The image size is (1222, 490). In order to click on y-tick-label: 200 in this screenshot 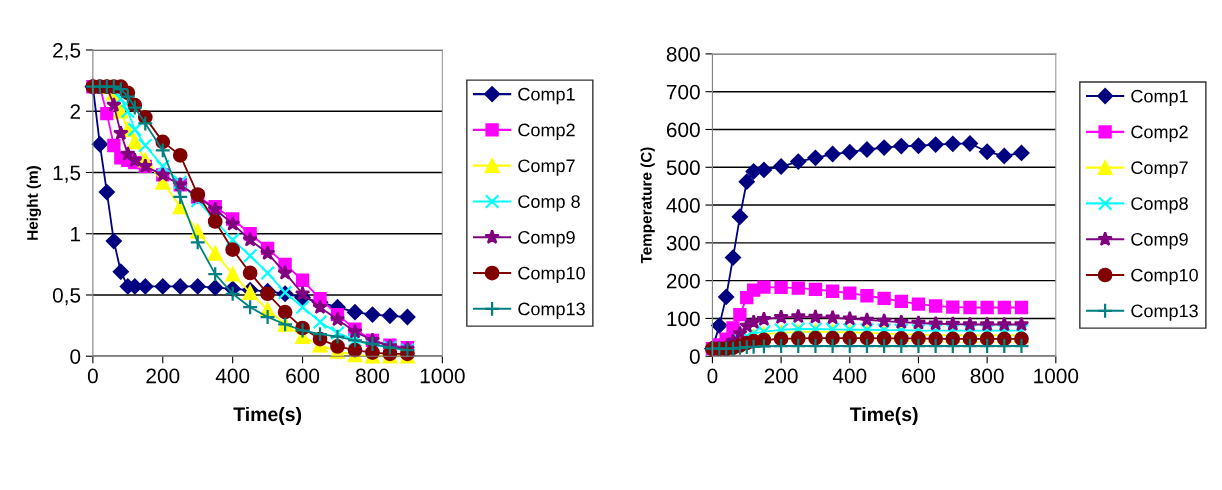, I will do `click(683, 281)`.